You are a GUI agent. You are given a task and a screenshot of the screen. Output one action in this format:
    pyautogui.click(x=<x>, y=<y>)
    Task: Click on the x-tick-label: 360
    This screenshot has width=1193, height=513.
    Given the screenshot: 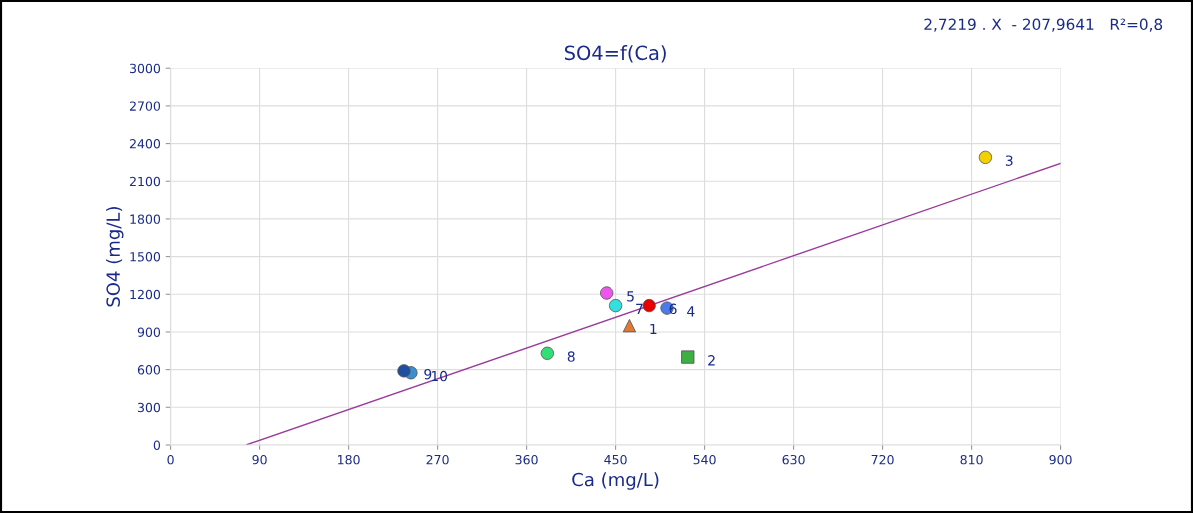 What is the action you would take?
    pyautogui.click(x=526, y=459)
    